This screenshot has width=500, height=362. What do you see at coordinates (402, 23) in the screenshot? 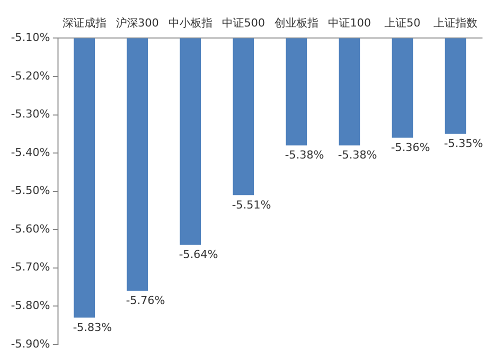
I see `x-tick-label: 上证50` at bounding box center [402, 23].